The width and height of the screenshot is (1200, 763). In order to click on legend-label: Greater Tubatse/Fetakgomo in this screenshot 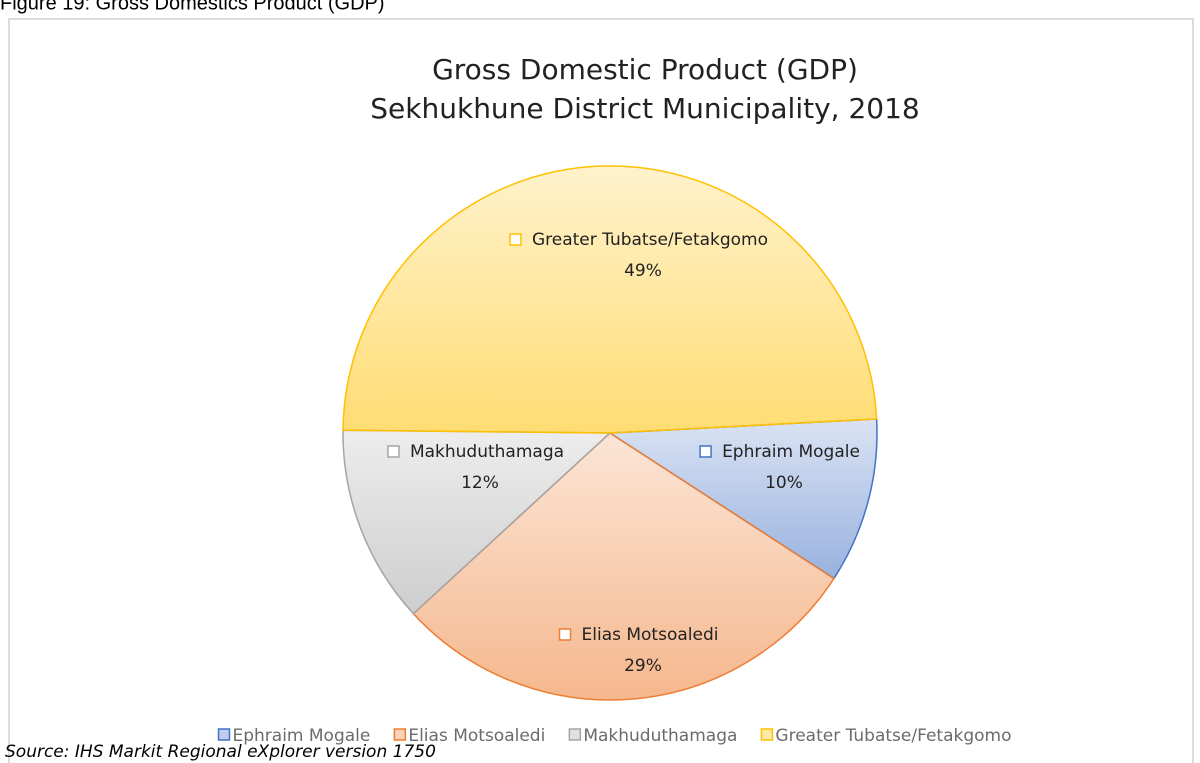, I will do `click(893, 736)`.